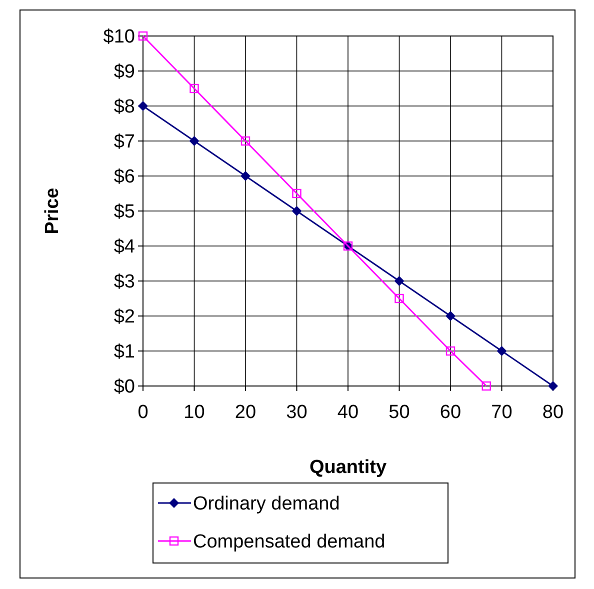 This screenshot has width=594, height=589. I want to click on y-tick-label: $7, so click(124, 142).